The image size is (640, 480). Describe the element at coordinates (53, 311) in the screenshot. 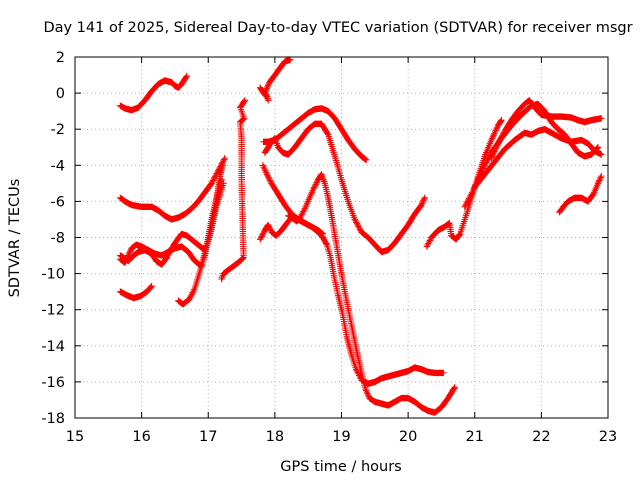

I see `y-tick-label: -12` at that location.